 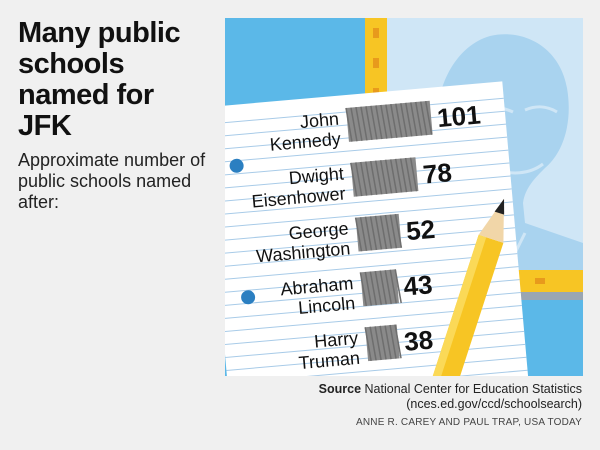 I want to click on pencil-icon, so click(x=464, y=287).